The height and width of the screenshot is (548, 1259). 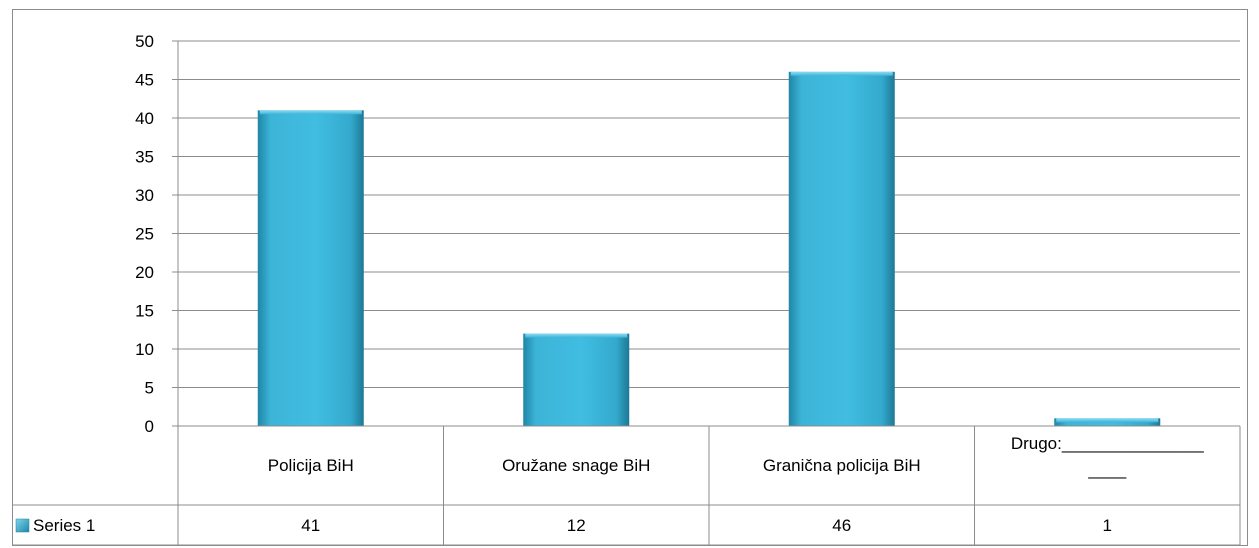 What do you see at coordinates (1107, 443) in the screenshot?
I see `category-label-line: Drugo:_______________` at bounding box center [1107, 443].